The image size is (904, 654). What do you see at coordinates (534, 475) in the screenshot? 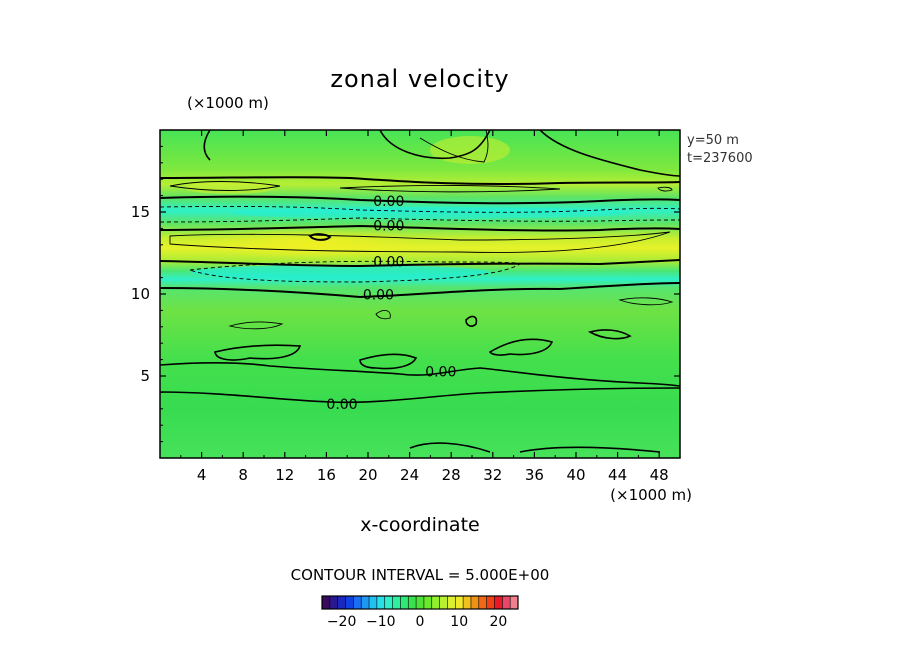
I see `x-tick-label: 36` at bounding box center [534, 475].